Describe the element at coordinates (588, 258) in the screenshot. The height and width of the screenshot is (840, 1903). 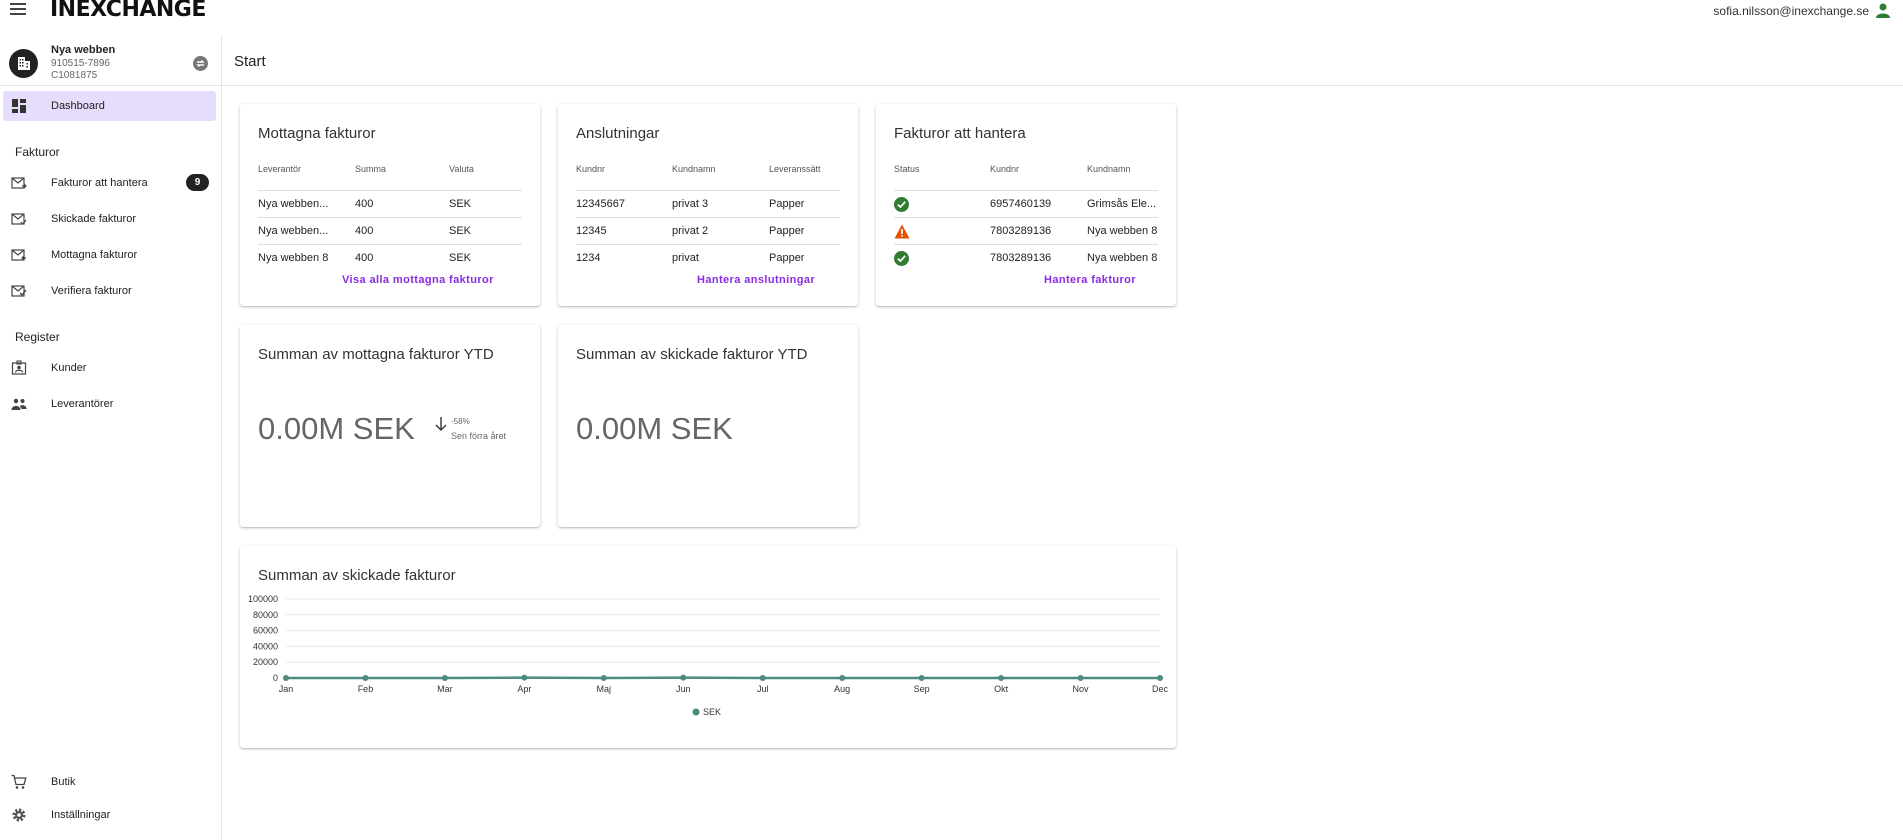
I see `customer-number-cell: 1234` at that location.